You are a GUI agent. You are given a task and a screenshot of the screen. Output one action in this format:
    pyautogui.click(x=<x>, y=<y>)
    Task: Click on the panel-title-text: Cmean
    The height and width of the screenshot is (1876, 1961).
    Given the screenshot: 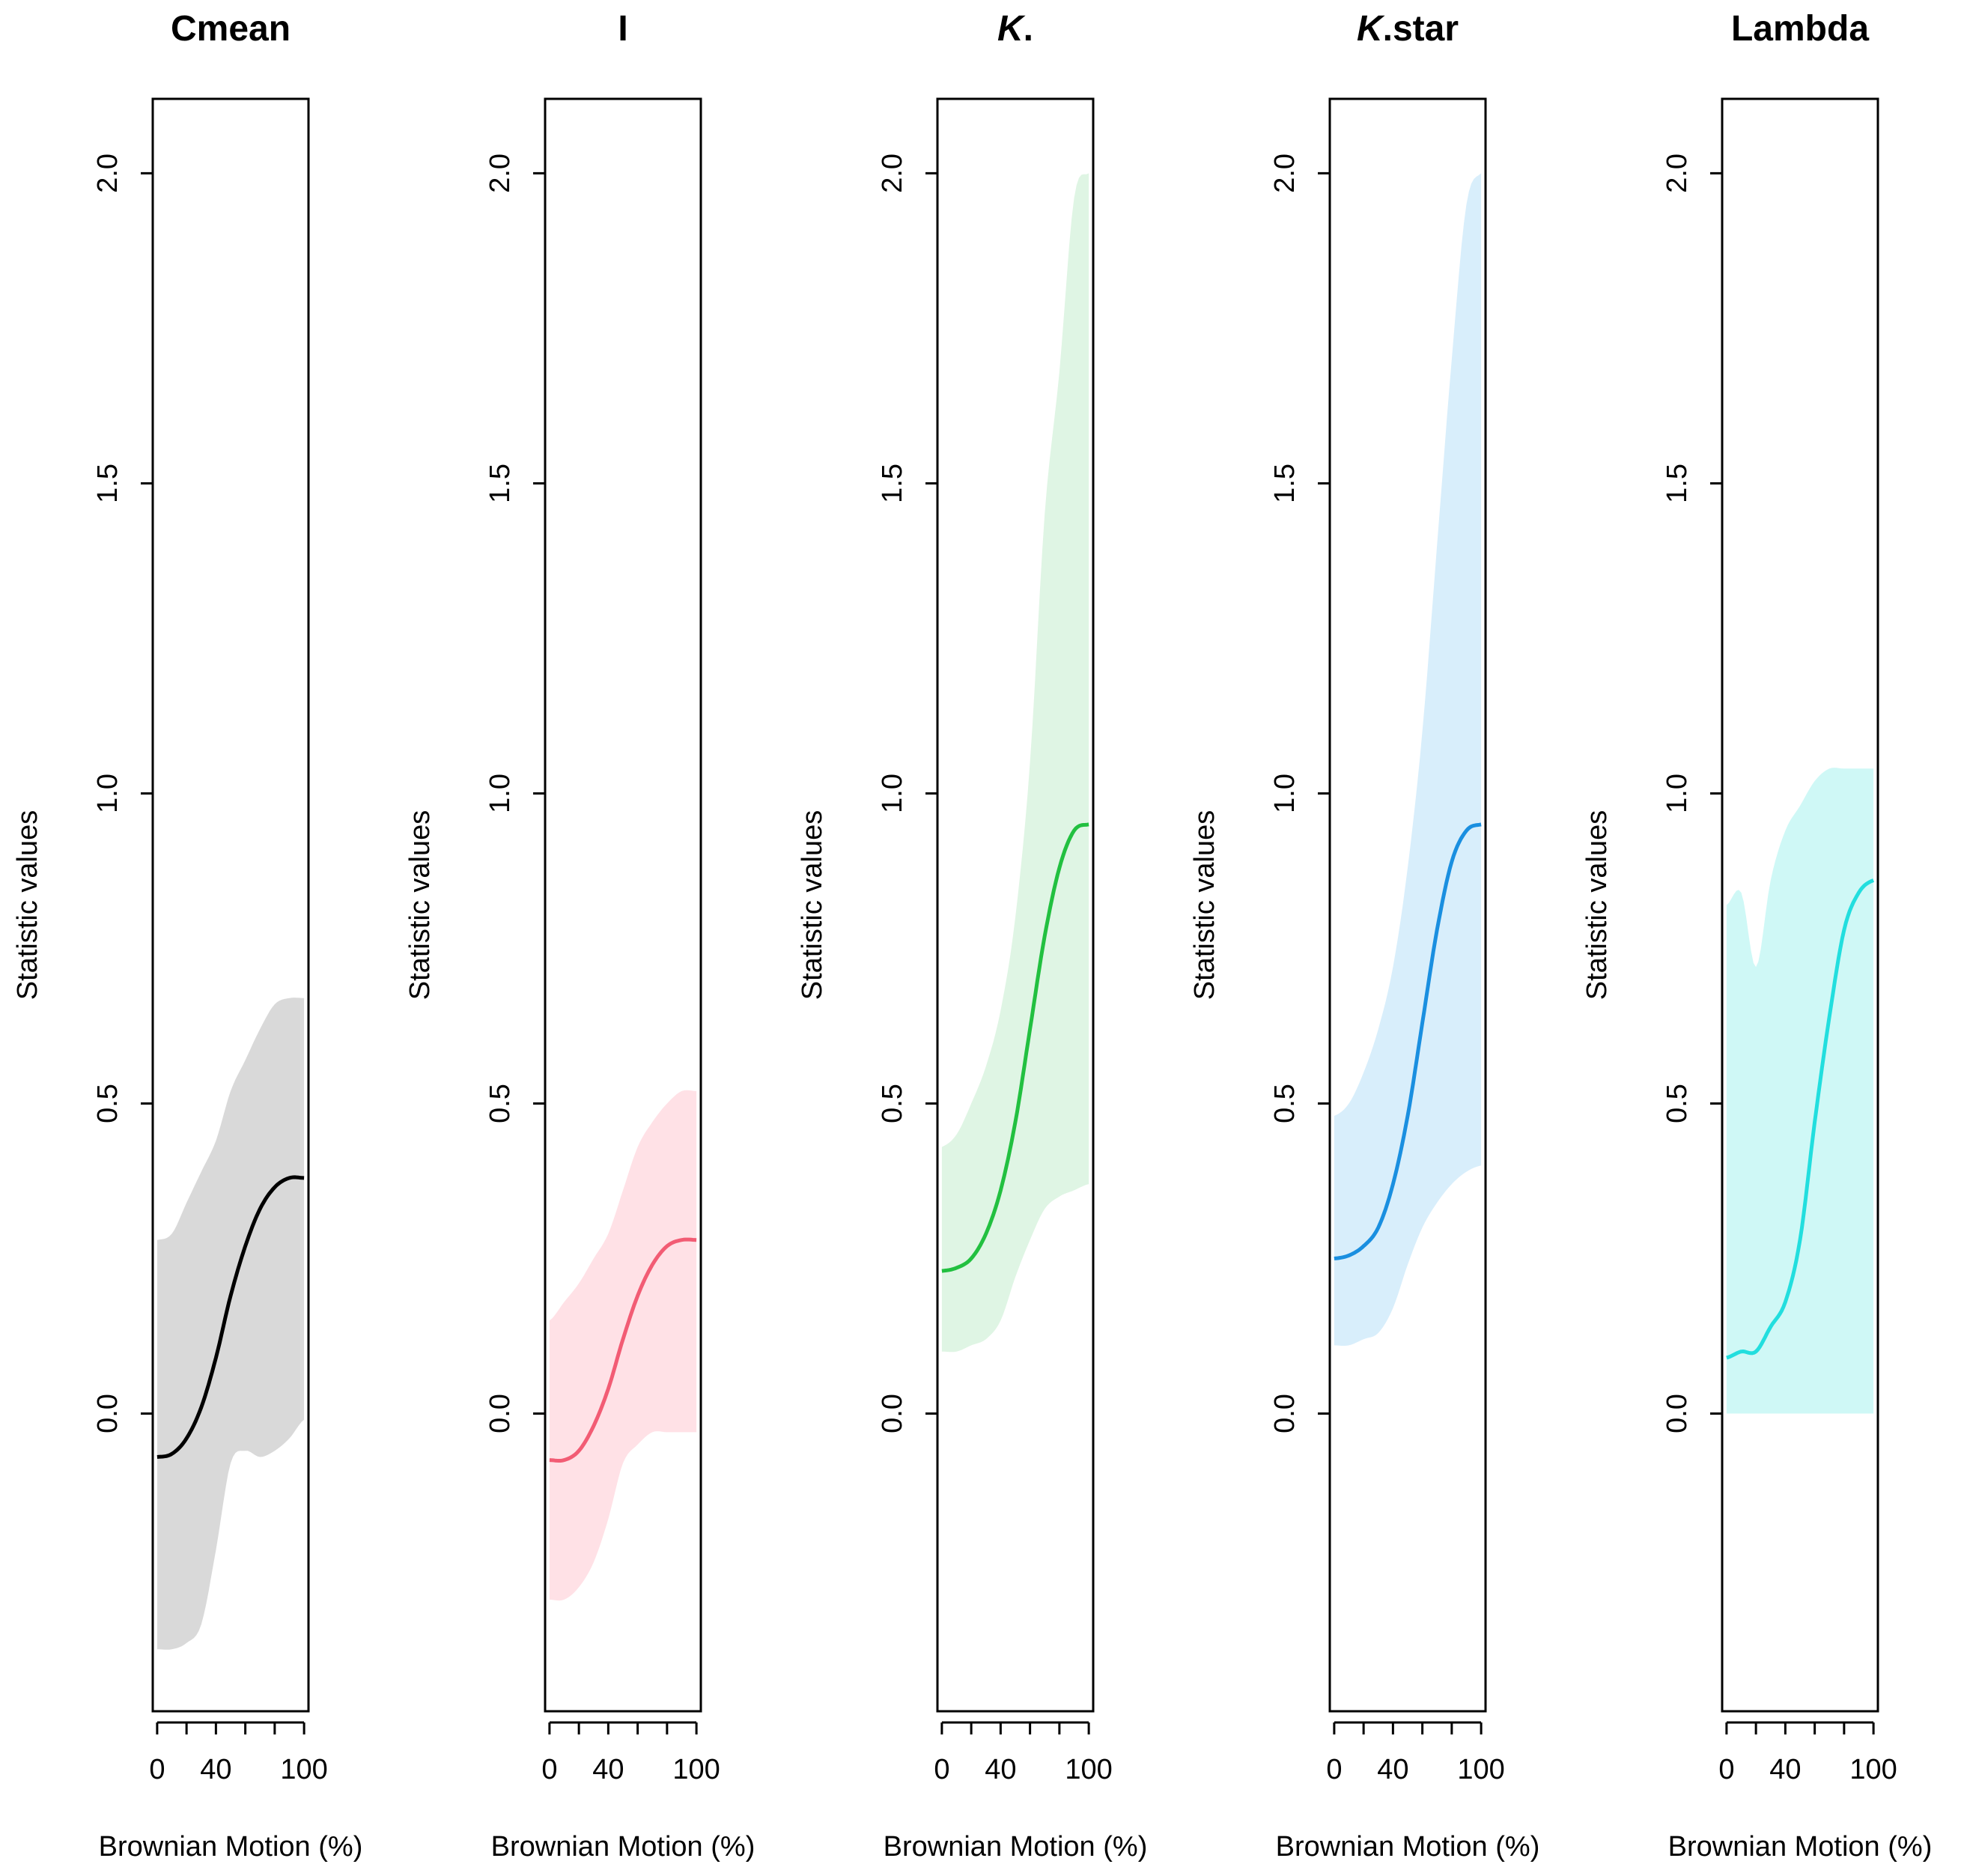 What is the action you would take?
    pyautogui.click(x=231, y=29)
    